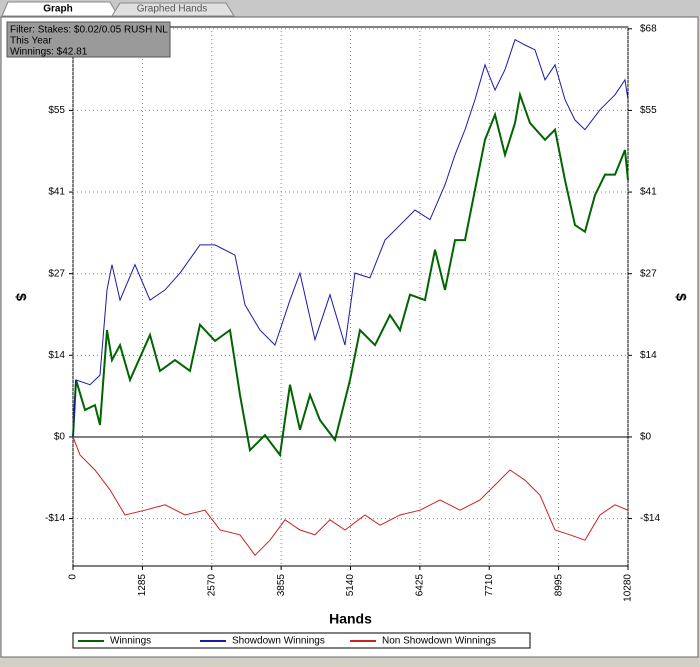 This screenshot has height=667, width=700. I want to click on y-tick-label: -$14, so click(55, 518).